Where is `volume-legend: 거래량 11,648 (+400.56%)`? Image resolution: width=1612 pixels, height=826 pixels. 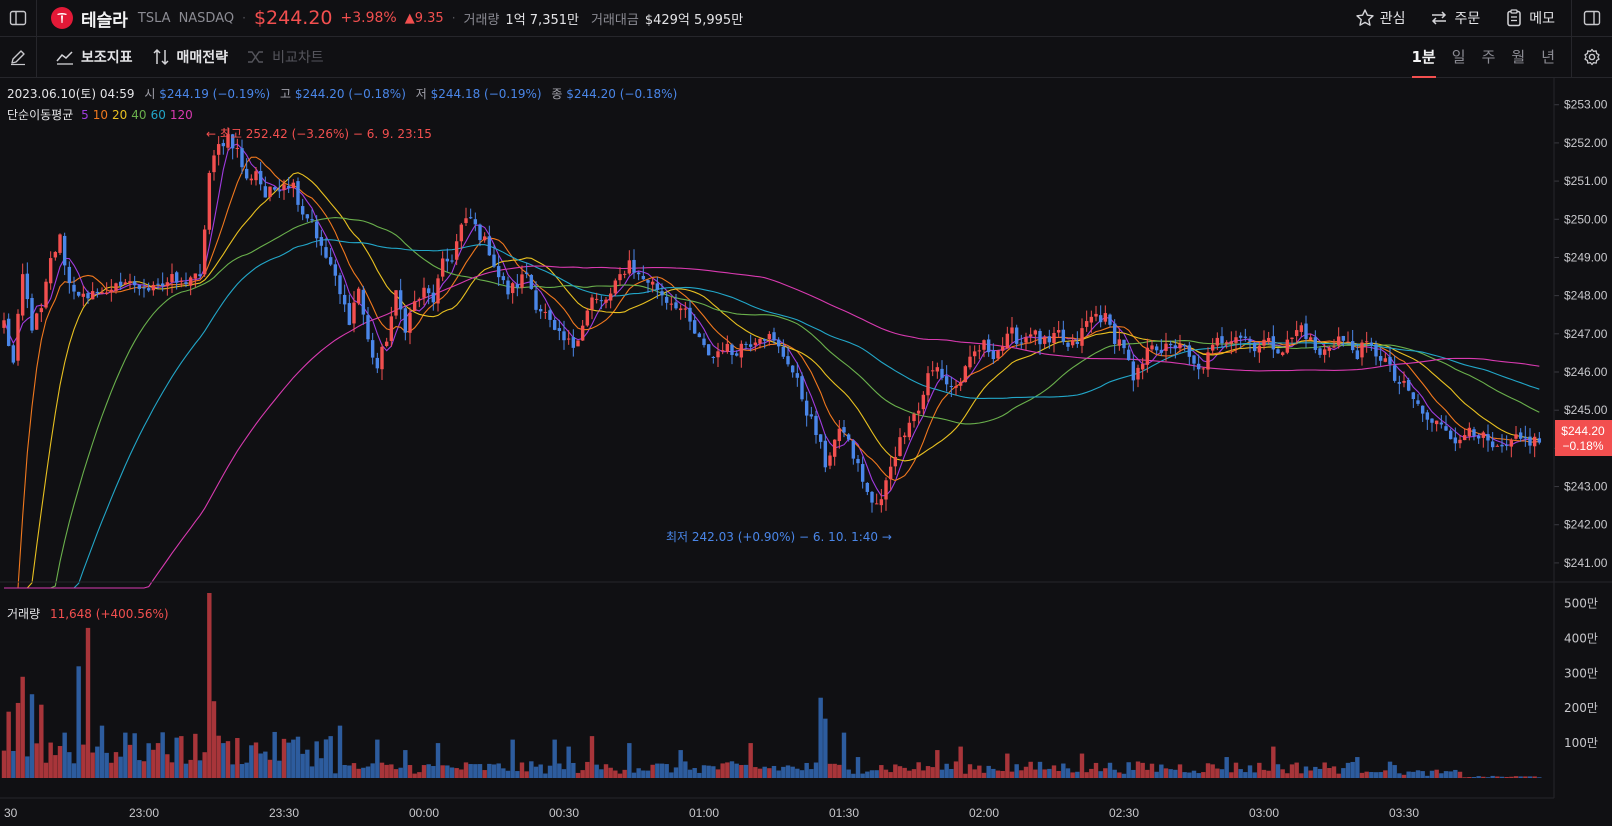
volume-legend: 거래량 11,648 (+400.56%) is located at coordinates (88, 613).